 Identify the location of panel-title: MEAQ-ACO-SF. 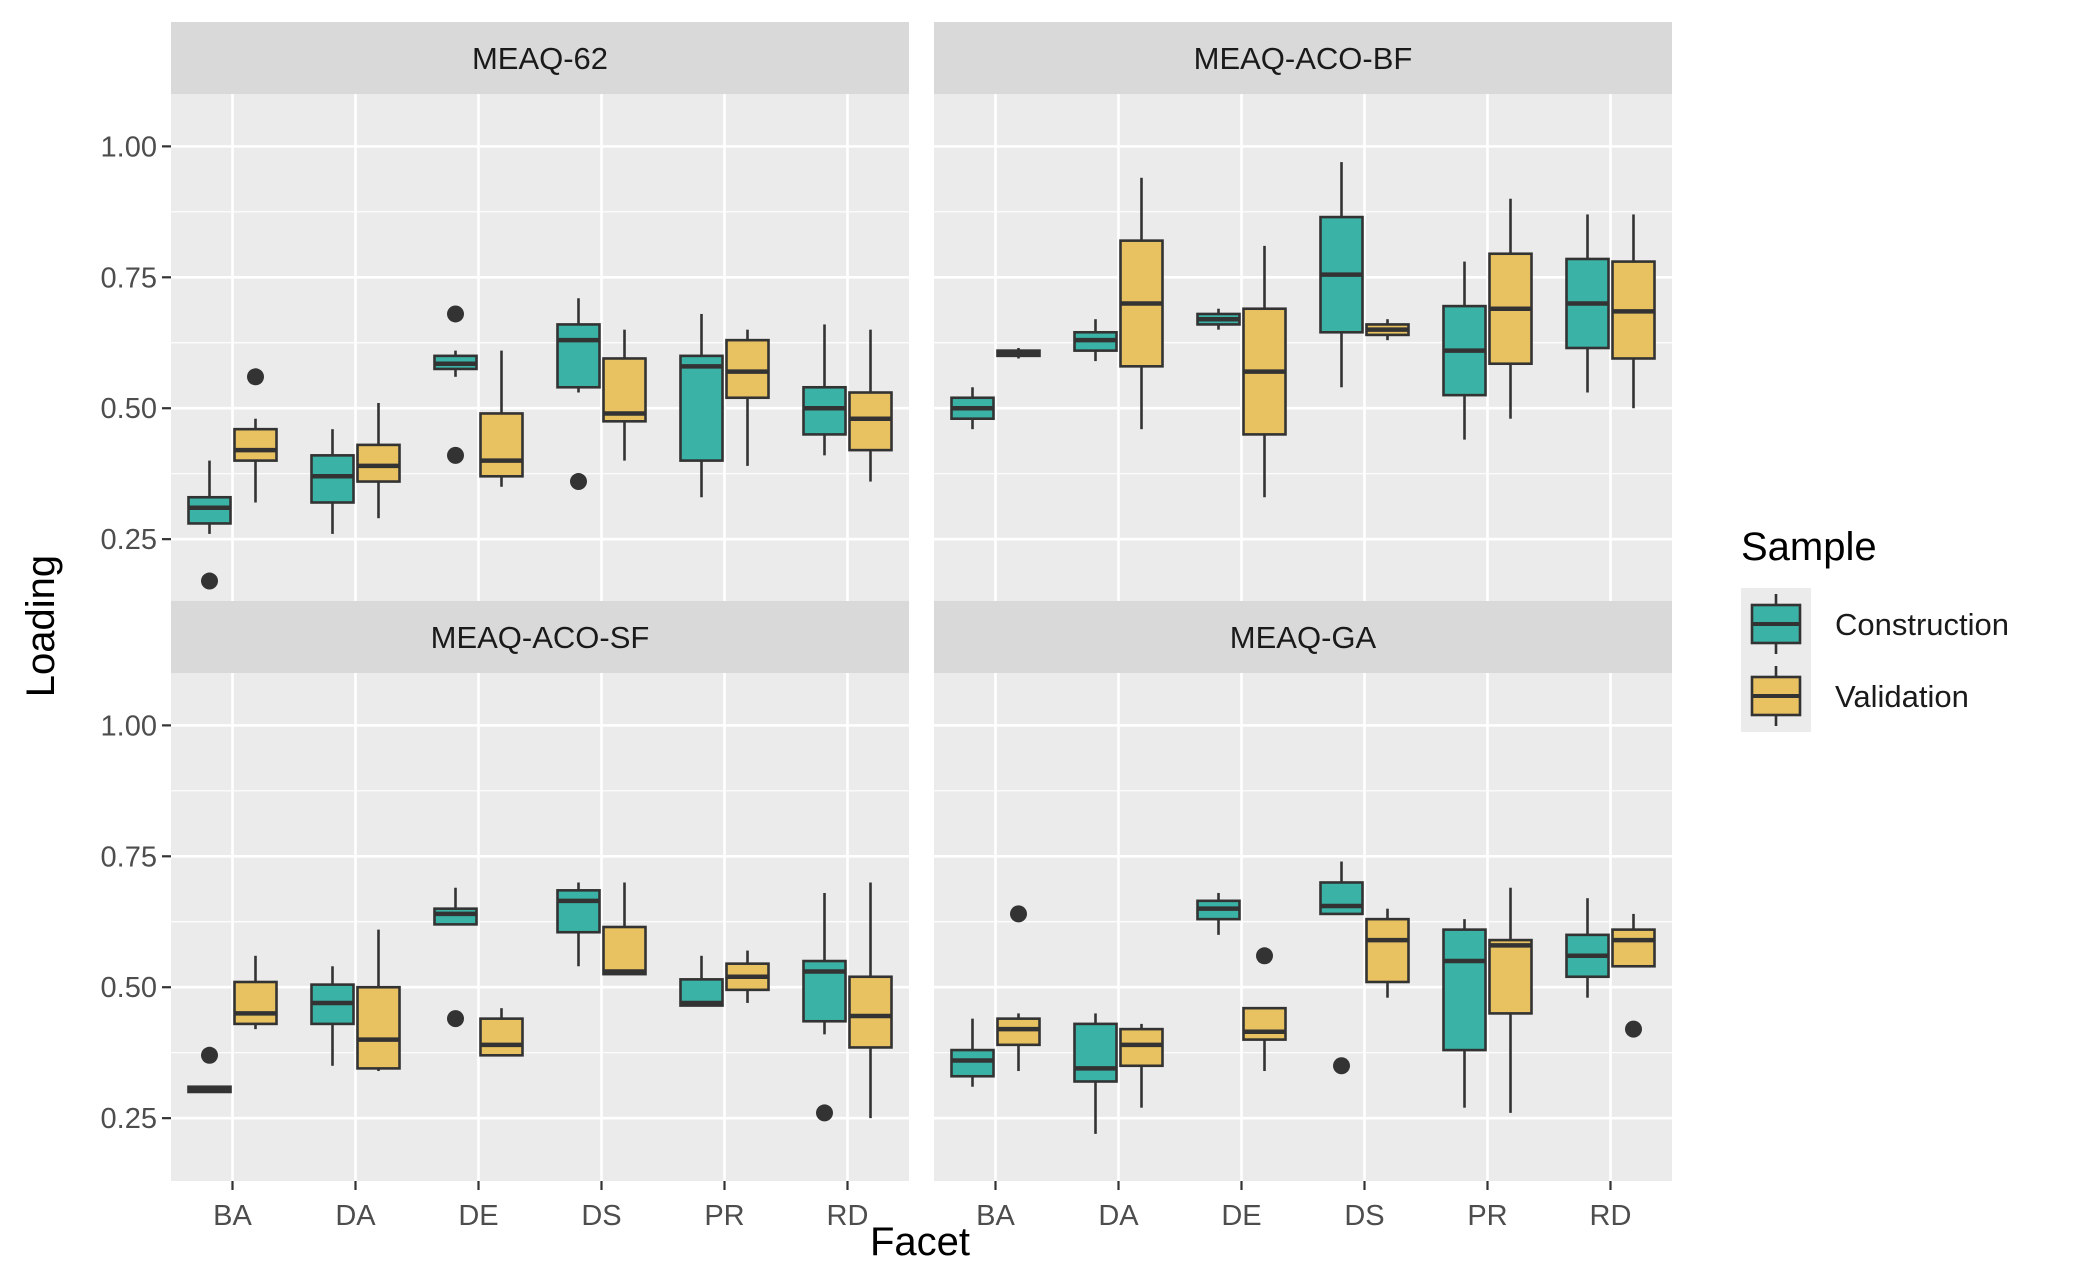
(540, 637).